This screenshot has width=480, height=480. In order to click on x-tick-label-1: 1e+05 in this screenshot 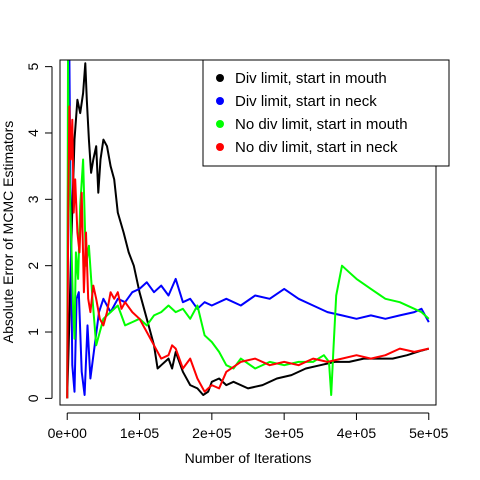, I will do `click(140, 433)`.